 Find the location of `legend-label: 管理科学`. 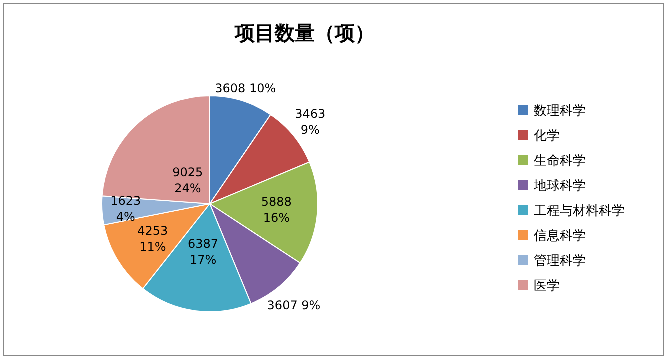

legend-label: 管理科学 is located at coordinates (560, 261).